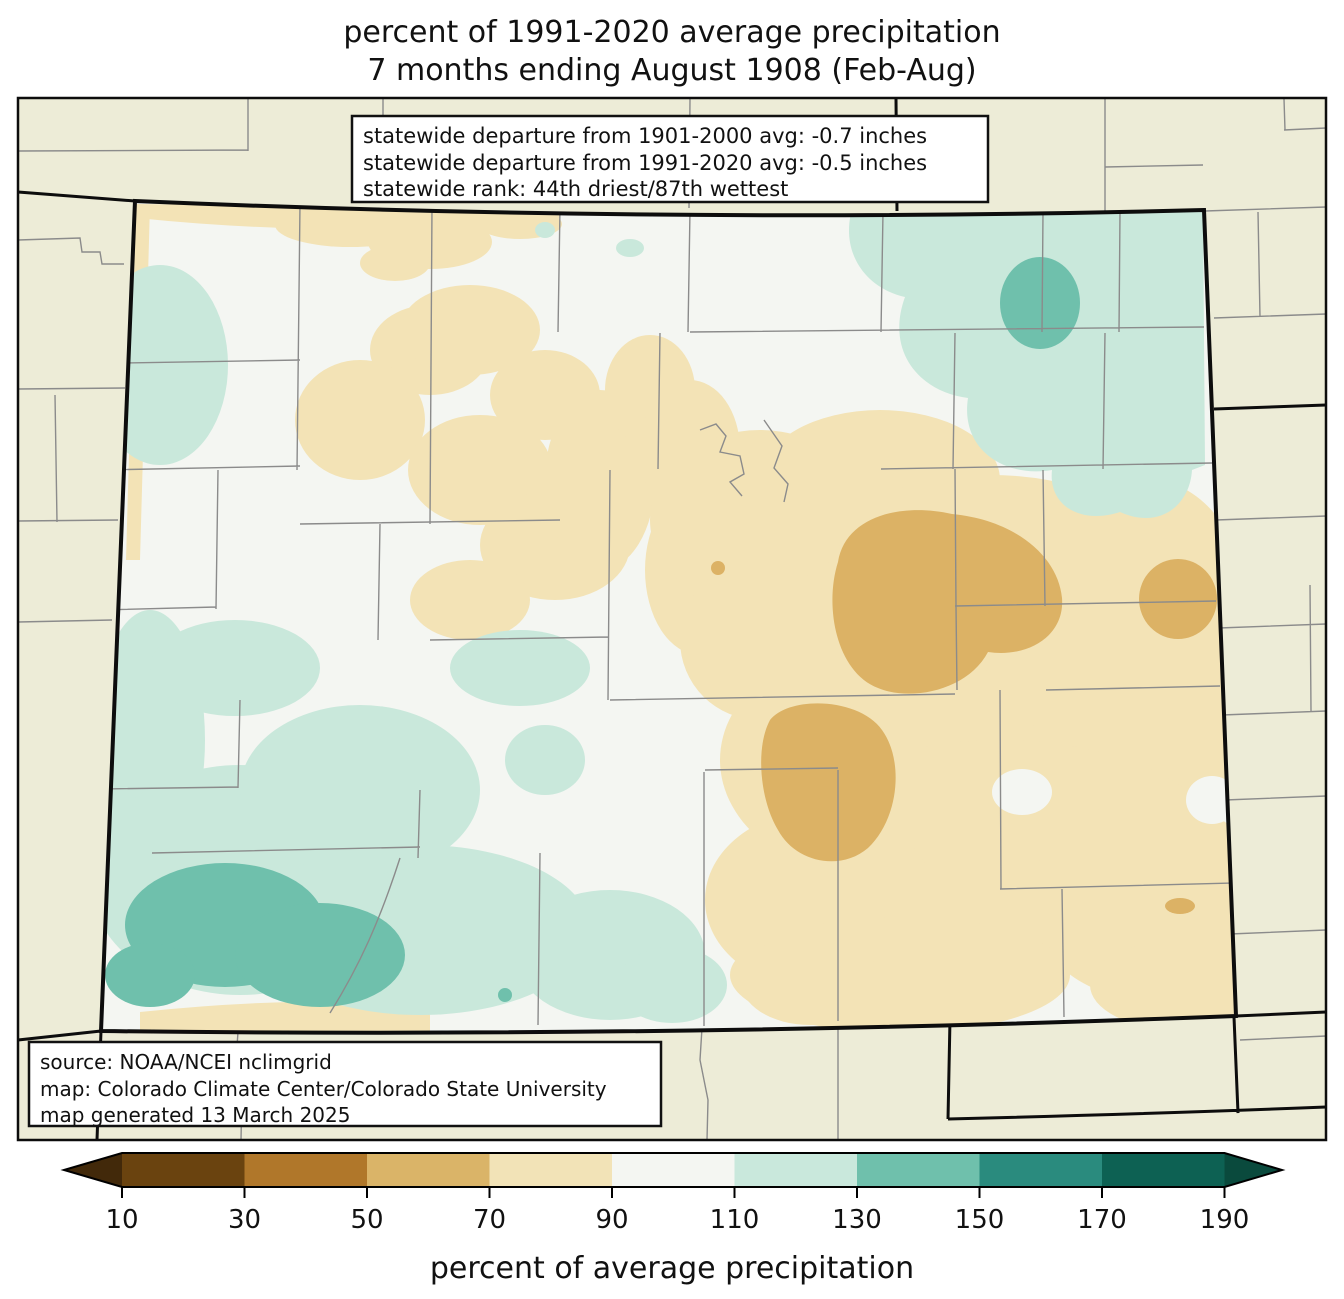 The height and width of the screenshot is (1299, 1344). What do you see at coordinates (489, 1220) in the screenshot?
I see `colorbar-tick-label: 70` at bounding box center [489, 1220].